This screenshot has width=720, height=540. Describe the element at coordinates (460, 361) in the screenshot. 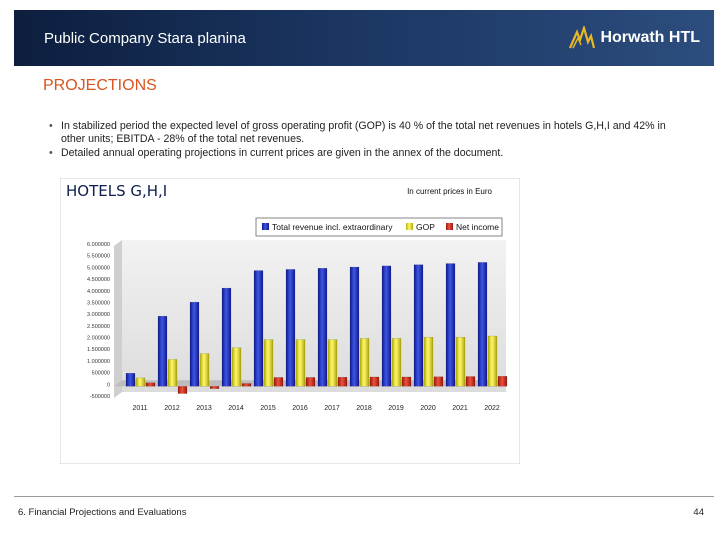

I see `bar-gop-2021` at that location.